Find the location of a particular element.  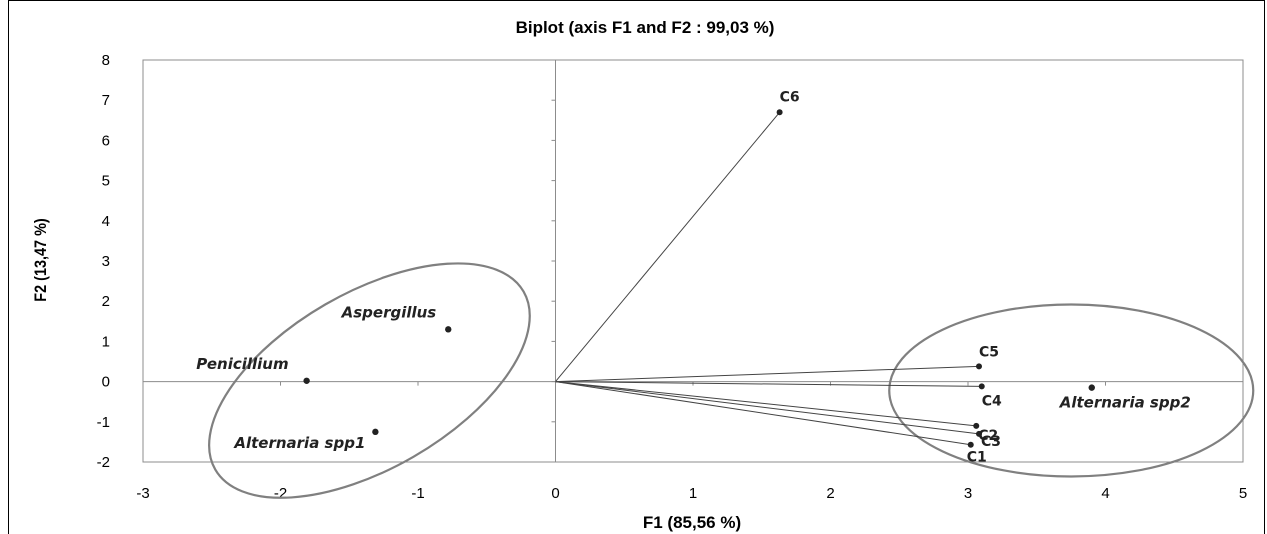

point-penicillium is located at coordinates (306, 380).